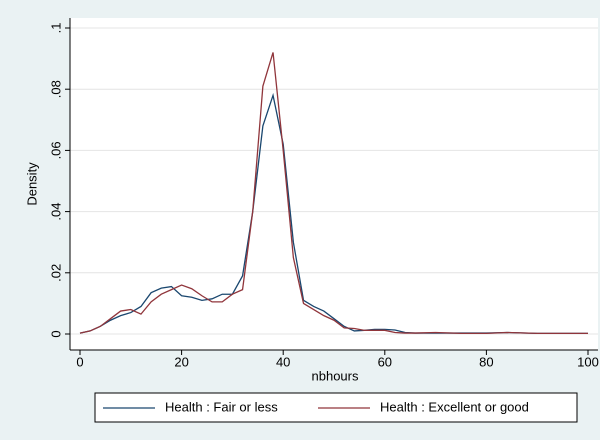 Image resolution: width=600 pixels, height=440 pixels. What do you see at coordinates (486, 361) in the screenshot?
I see `x-tick-label: 80` at bounding box center [486, 361].